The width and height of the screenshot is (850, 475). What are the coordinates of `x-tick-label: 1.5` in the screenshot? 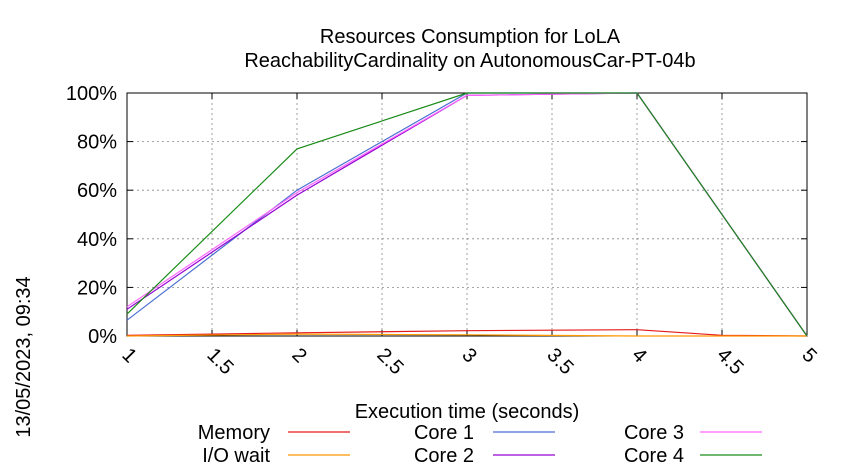 It's located at (219, 361).